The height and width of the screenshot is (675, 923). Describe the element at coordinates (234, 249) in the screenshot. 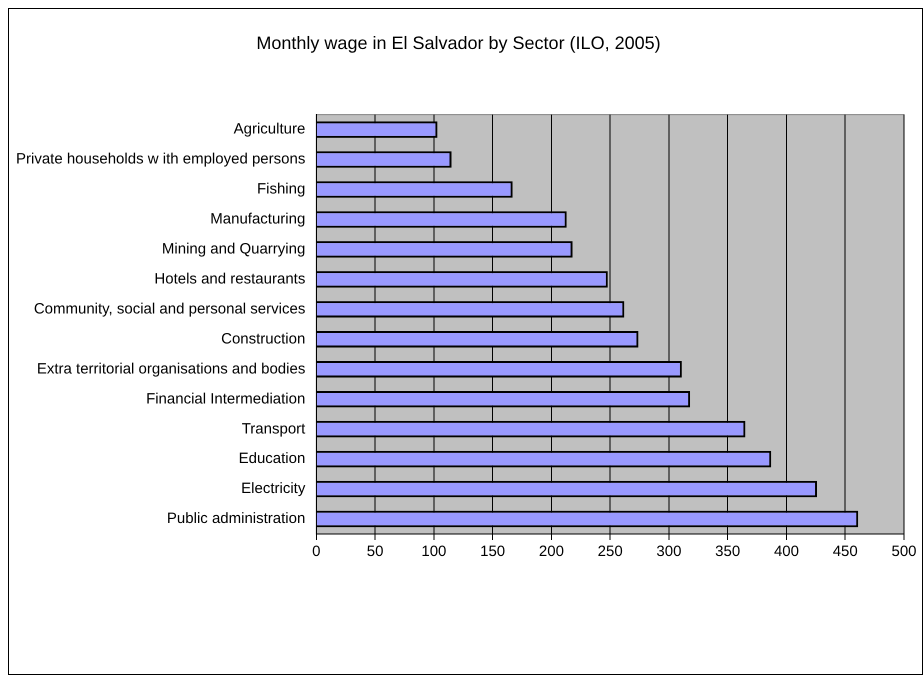

I see `y-tick-label: Mining and Quarrying` at that location.